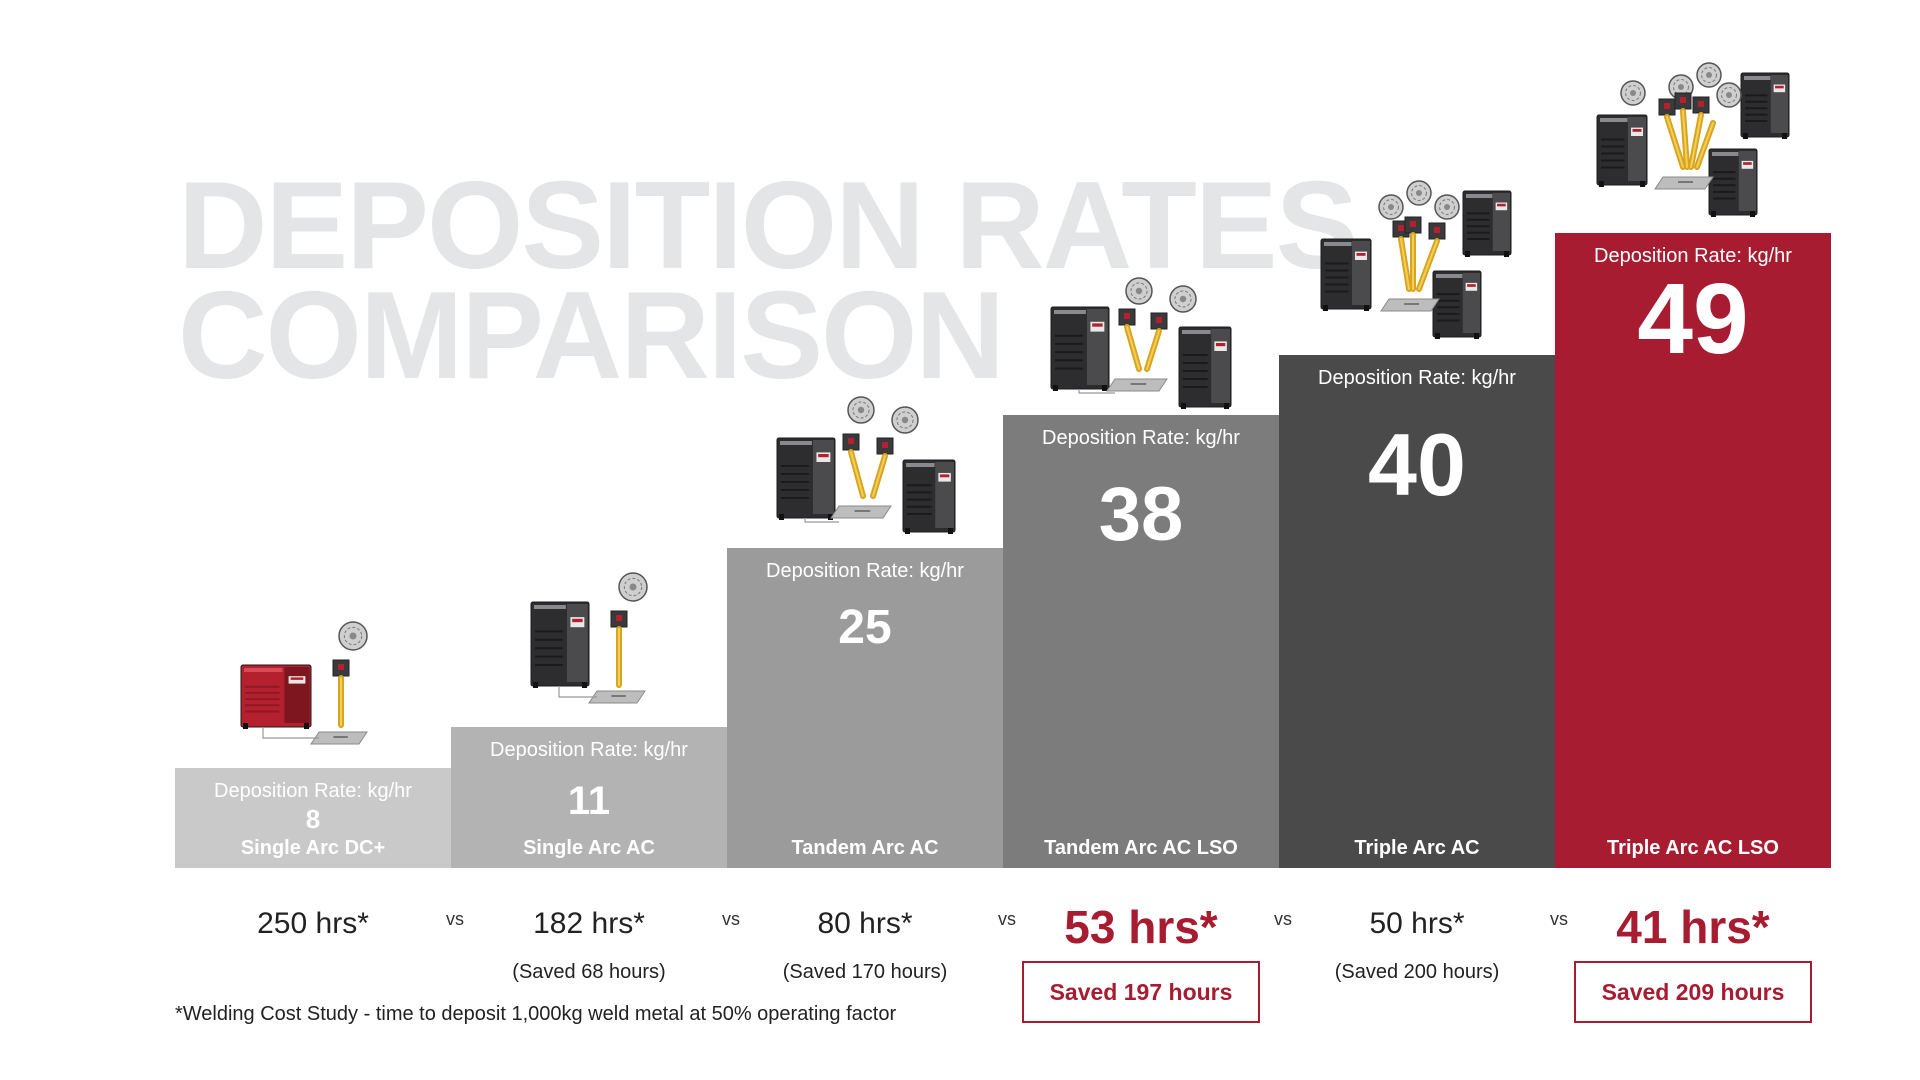  What do you see at coordinates (589, 801) in the screenshot?
I see `bar-value-2: 11` at bounding box center [589, 801].